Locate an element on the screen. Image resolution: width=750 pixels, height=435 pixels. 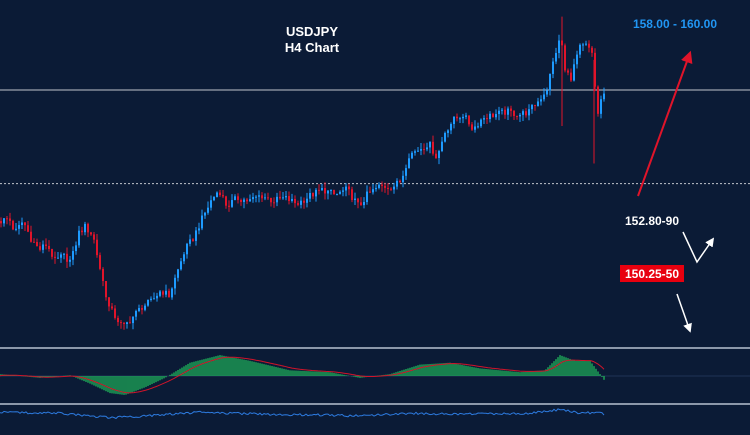
support-label-box is located at coordinates (652, 273).